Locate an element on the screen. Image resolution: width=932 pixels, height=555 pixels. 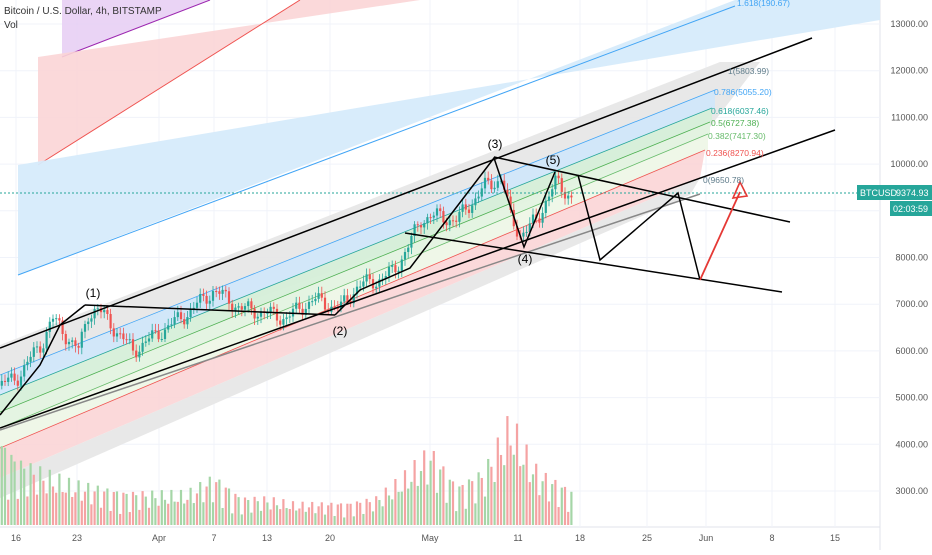
time-axis: 16 23 Apr 7 13 20 May 11 18 25 Jun 8 15 is located at coordinates (425, 538).